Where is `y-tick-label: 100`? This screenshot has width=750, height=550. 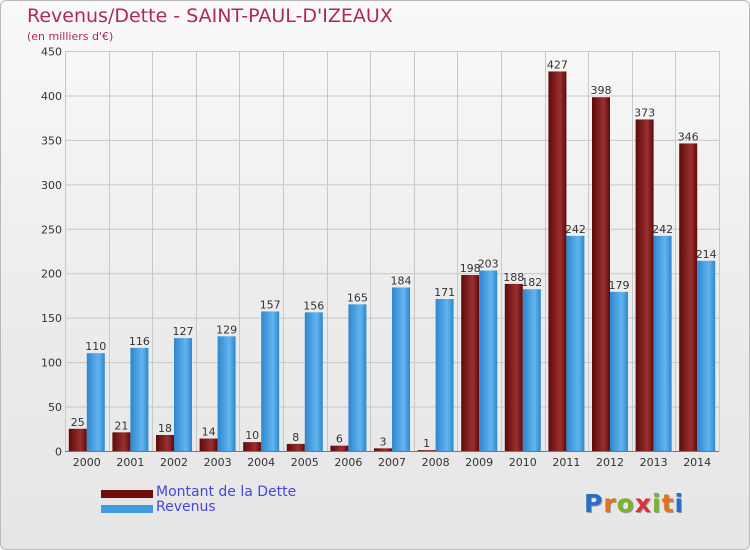 y-tick-label: 100 is located at coordinates (51, 363).